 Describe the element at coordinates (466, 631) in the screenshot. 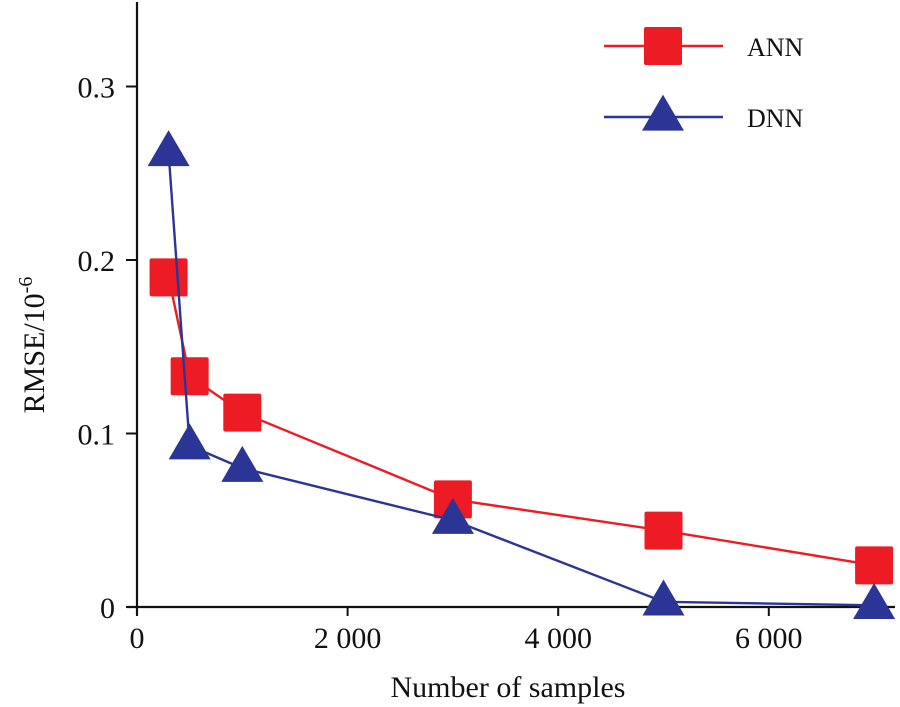

I see `x-ticks: 0 2 000 4 000 6 000` at that location.